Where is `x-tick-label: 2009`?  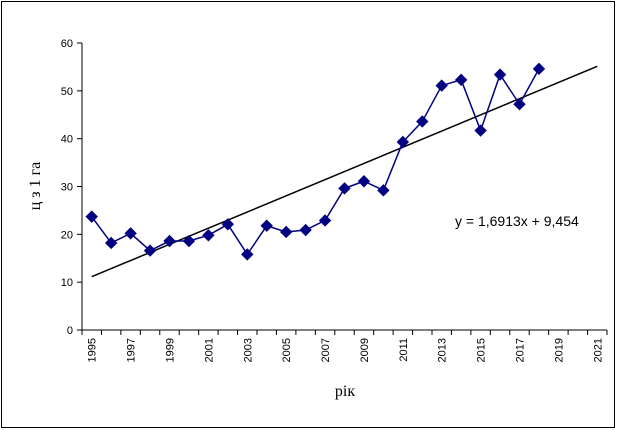 x-tick-label: 2009 is located at coordinates (365, 350).